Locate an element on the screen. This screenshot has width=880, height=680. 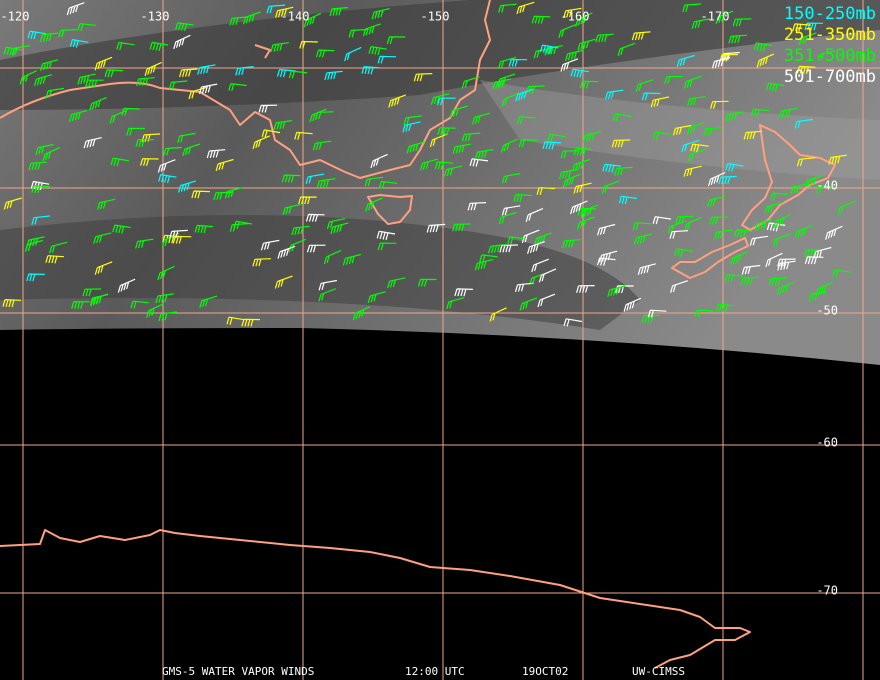
longitude-label: -170 is located at coordinates (715, 17).